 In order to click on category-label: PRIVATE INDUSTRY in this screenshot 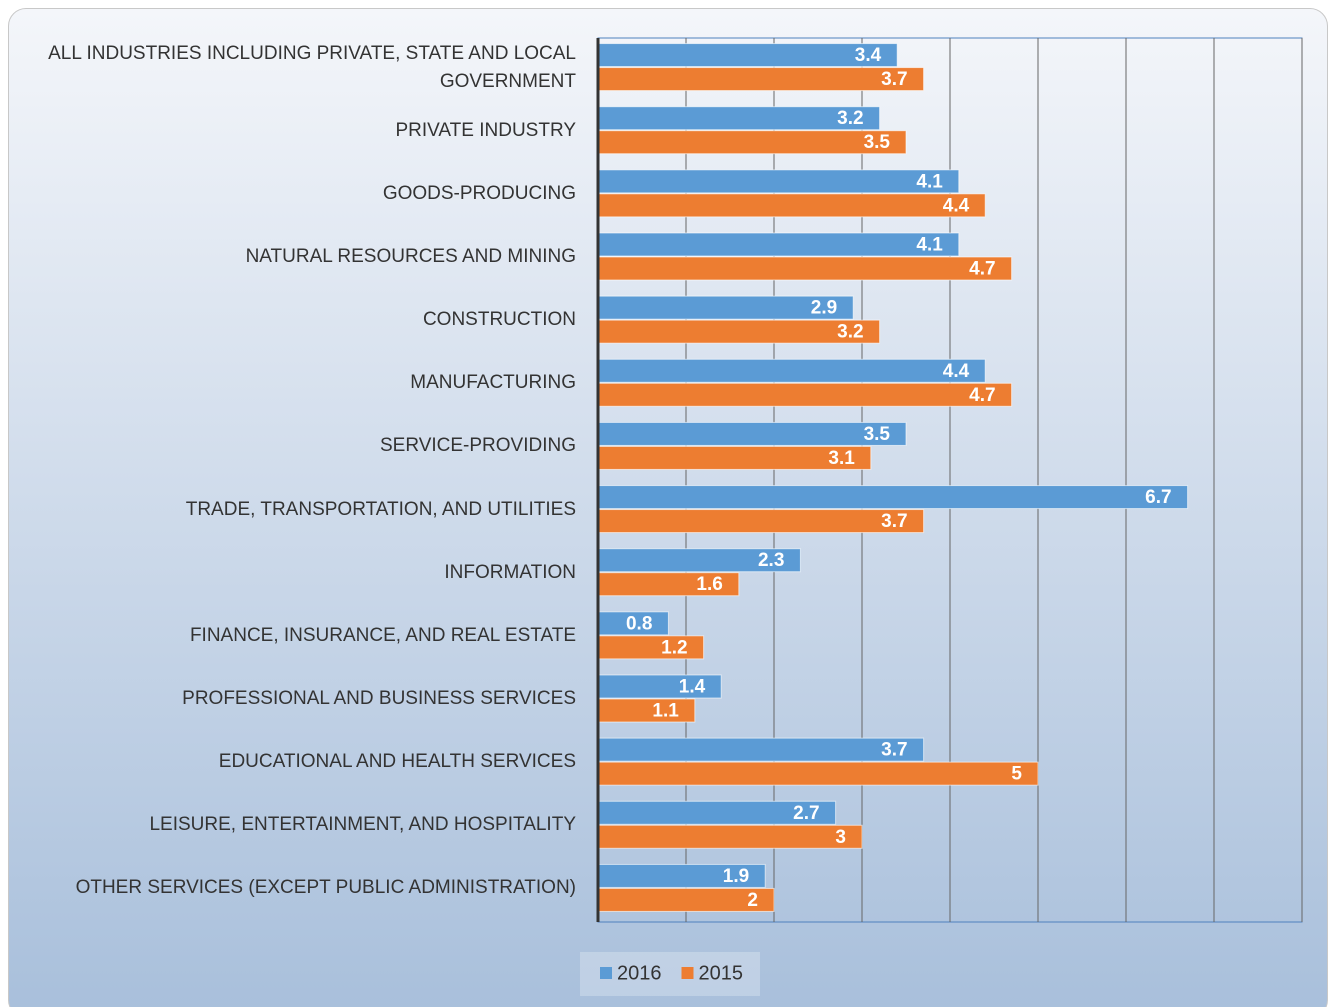, I will do `click(485, 130)`.